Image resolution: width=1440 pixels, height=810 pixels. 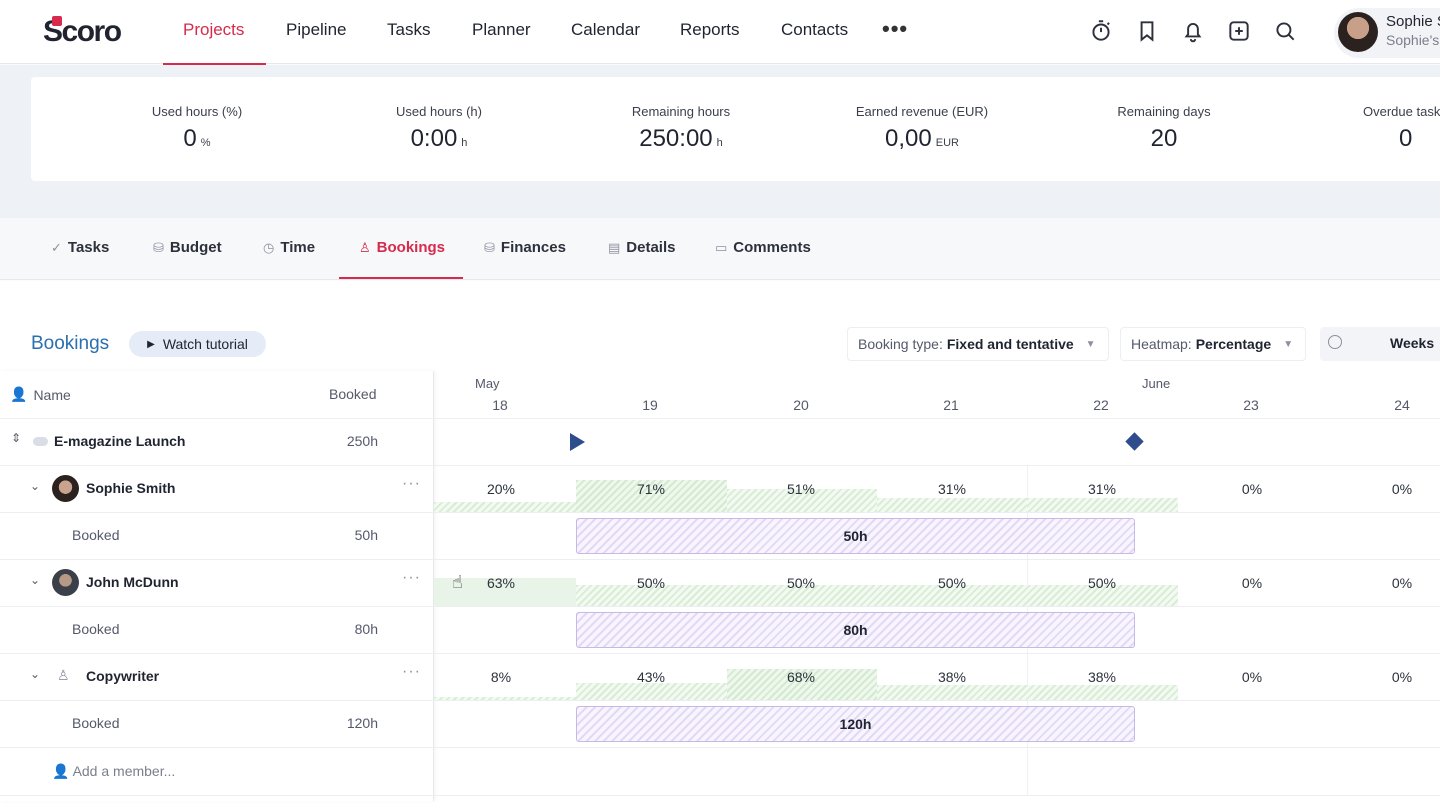 What do you see at coordinates (1239, 31) in the screenshot?
I see `plus-square-icon` at bounding box center [1239, 31].